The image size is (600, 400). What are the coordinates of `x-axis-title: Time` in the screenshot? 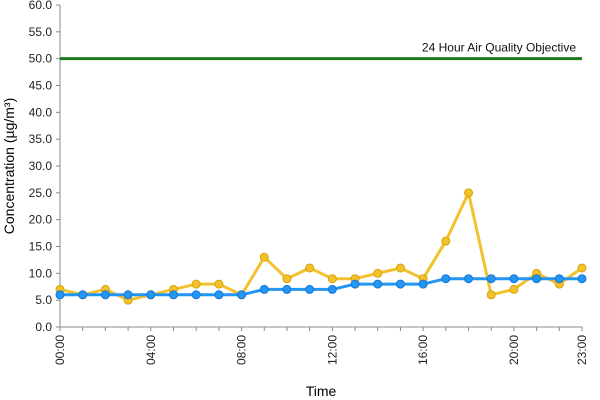 It's located at (321, 391).